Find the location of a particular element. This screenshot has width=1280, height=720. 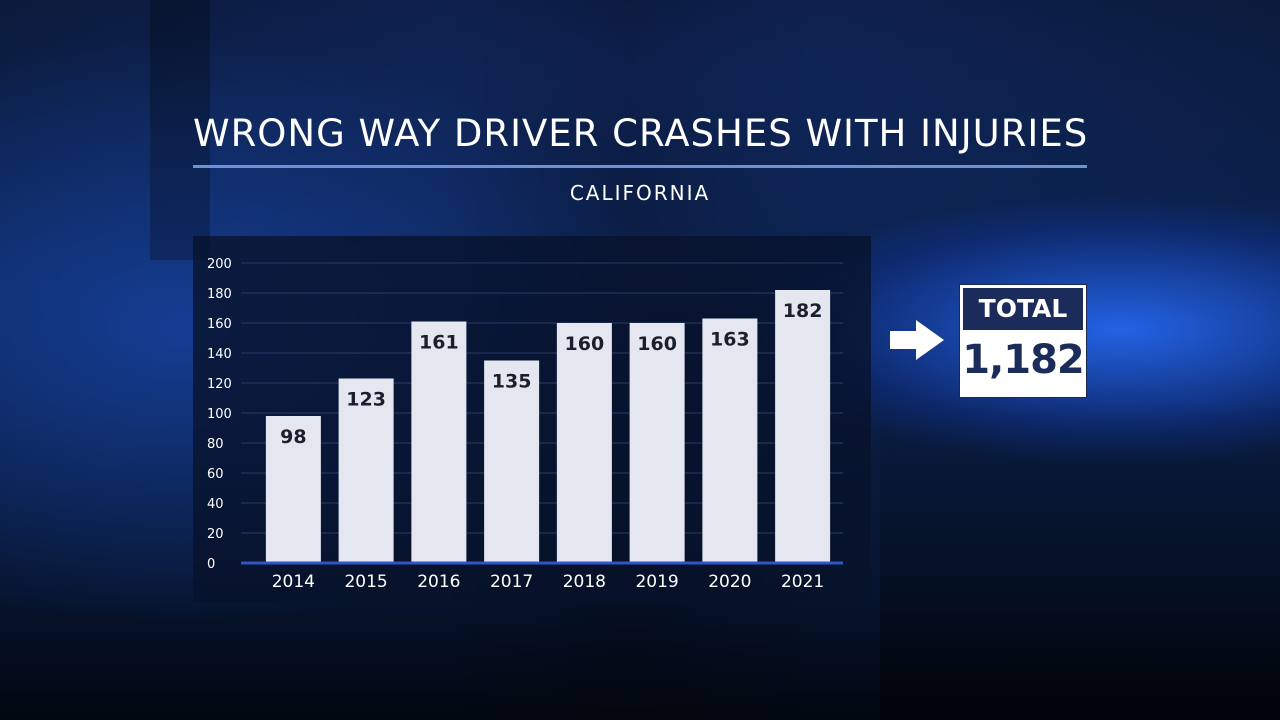

y-tick-label: 0 is located at coordinates (211, 564).